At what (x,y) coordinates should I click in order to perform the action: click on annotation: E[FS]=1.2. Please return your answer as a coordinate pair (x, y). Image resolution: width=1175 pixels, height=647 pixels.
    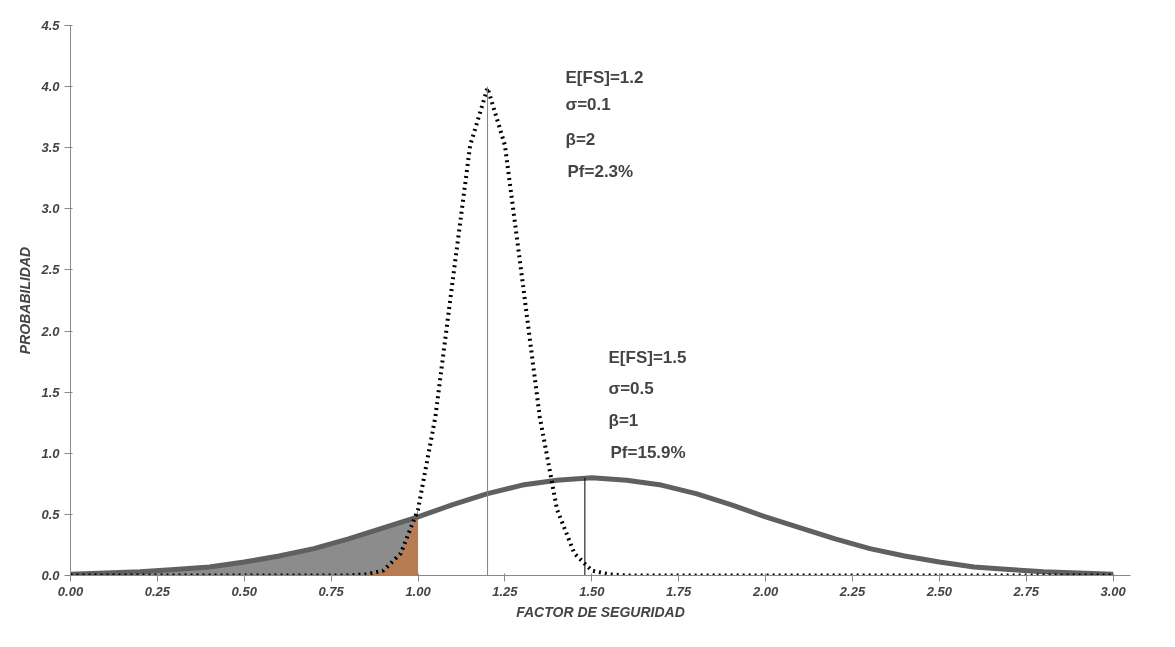
    Looking at the image, I should click on (604, 77).